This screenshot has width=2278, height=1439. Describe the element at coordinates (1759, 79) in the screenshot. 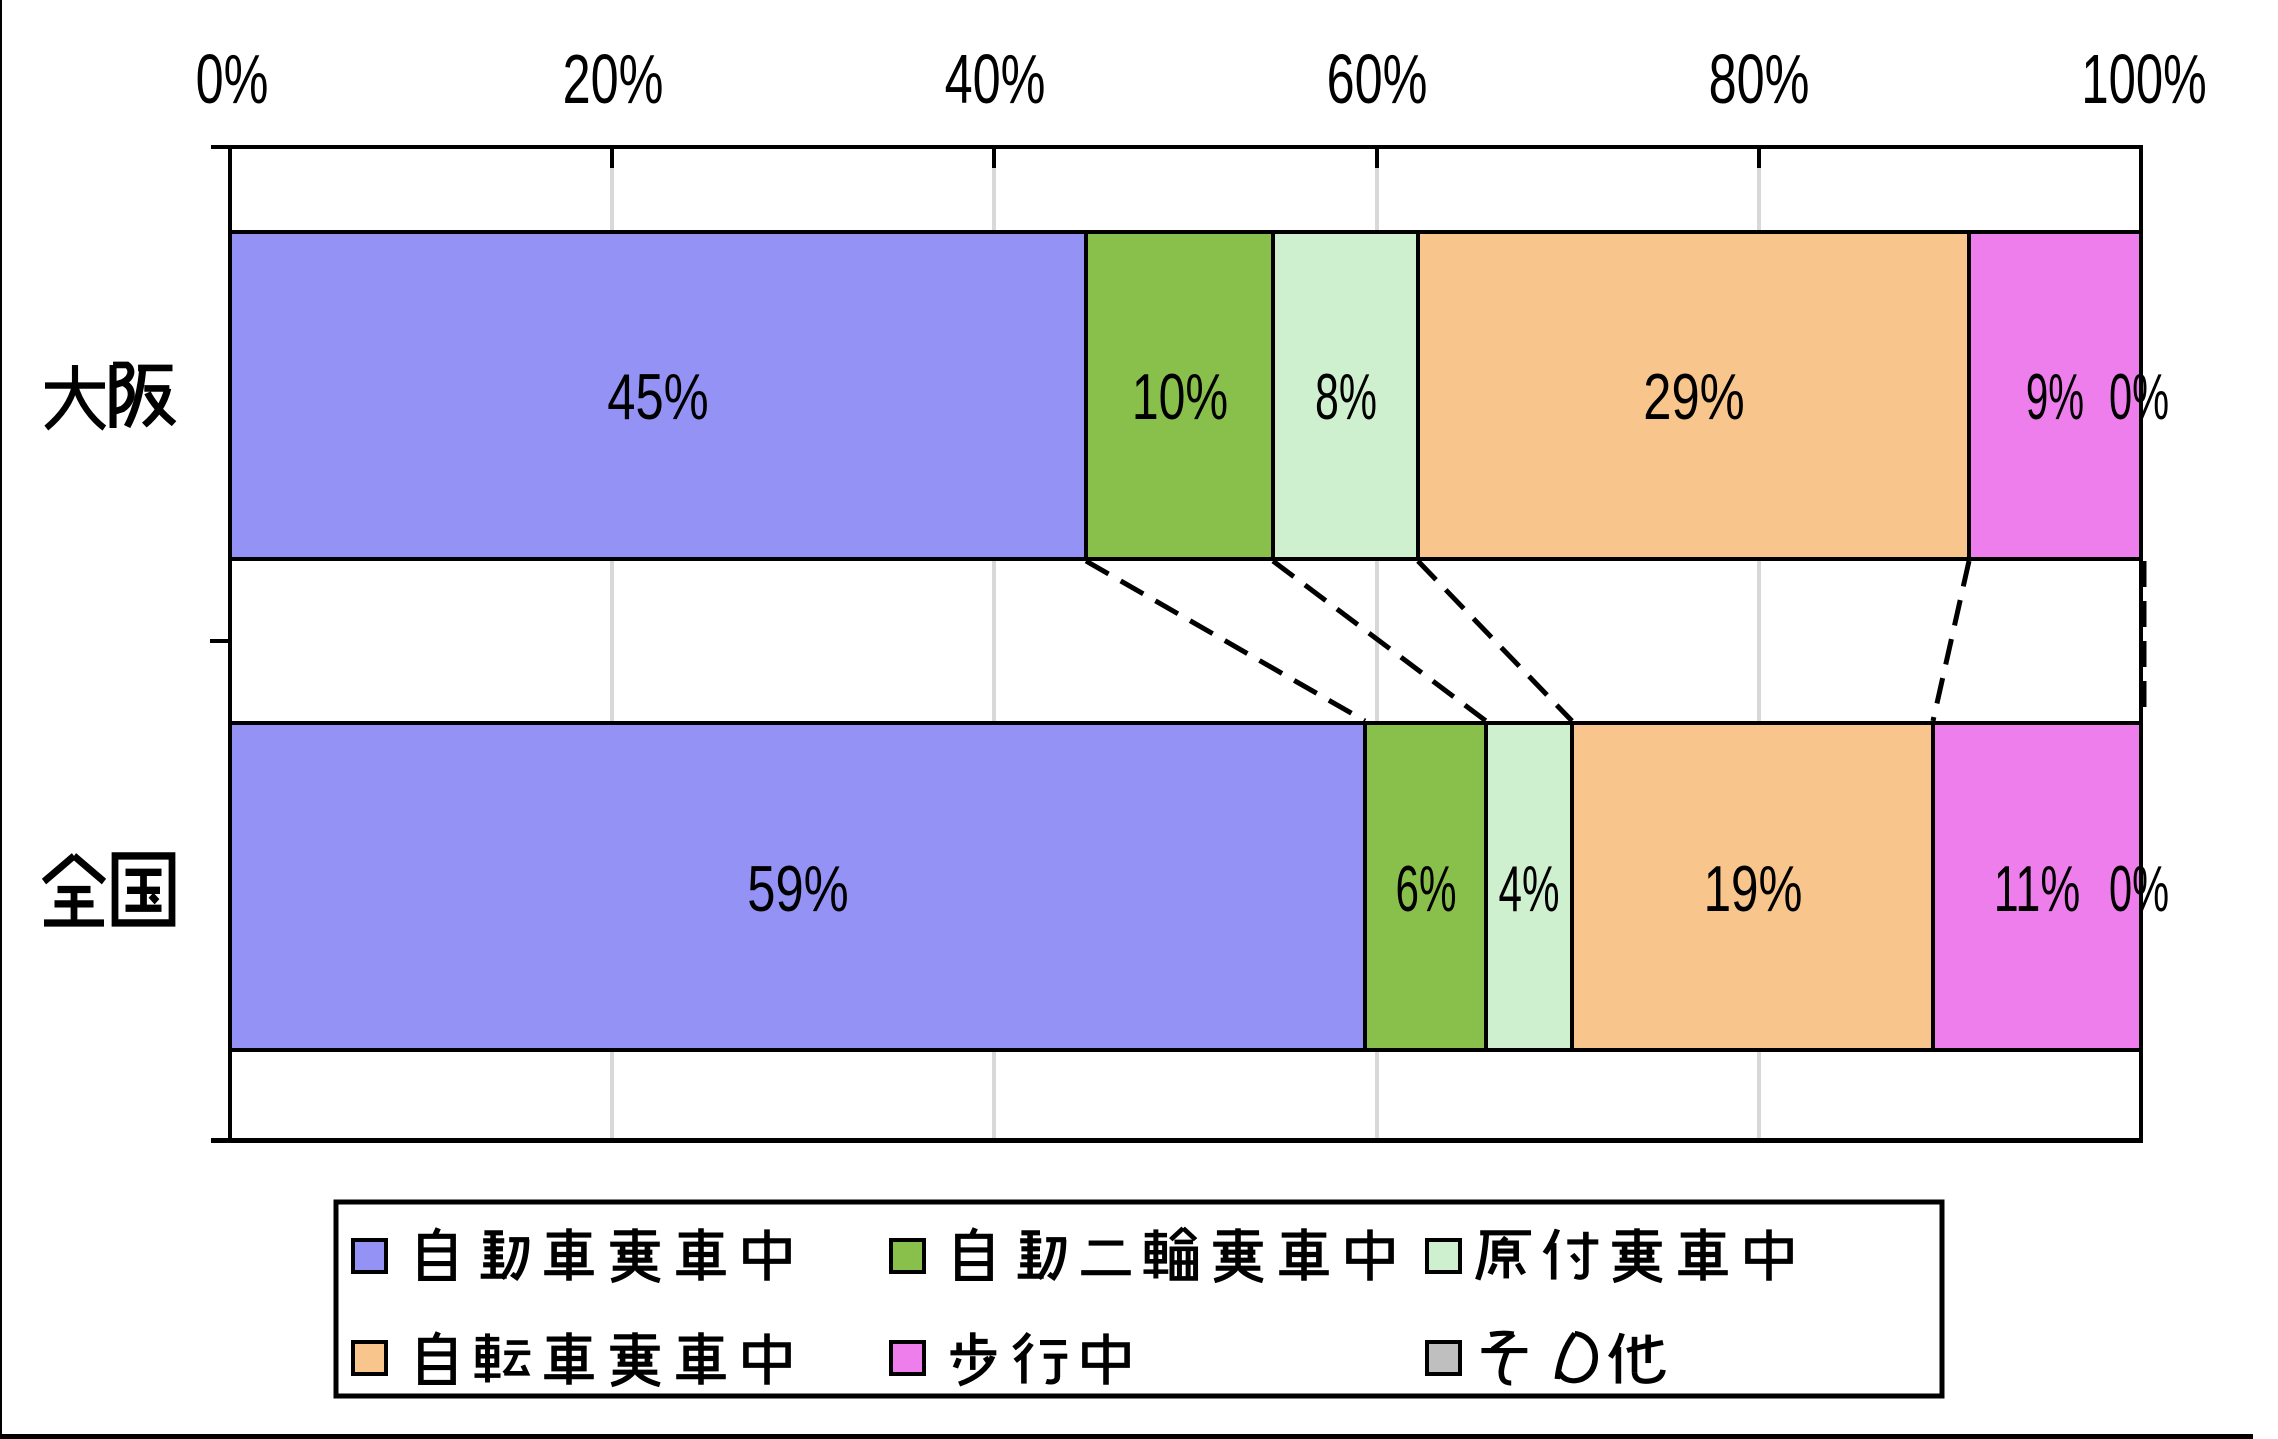

I see `svg-text: 80%` at that location.